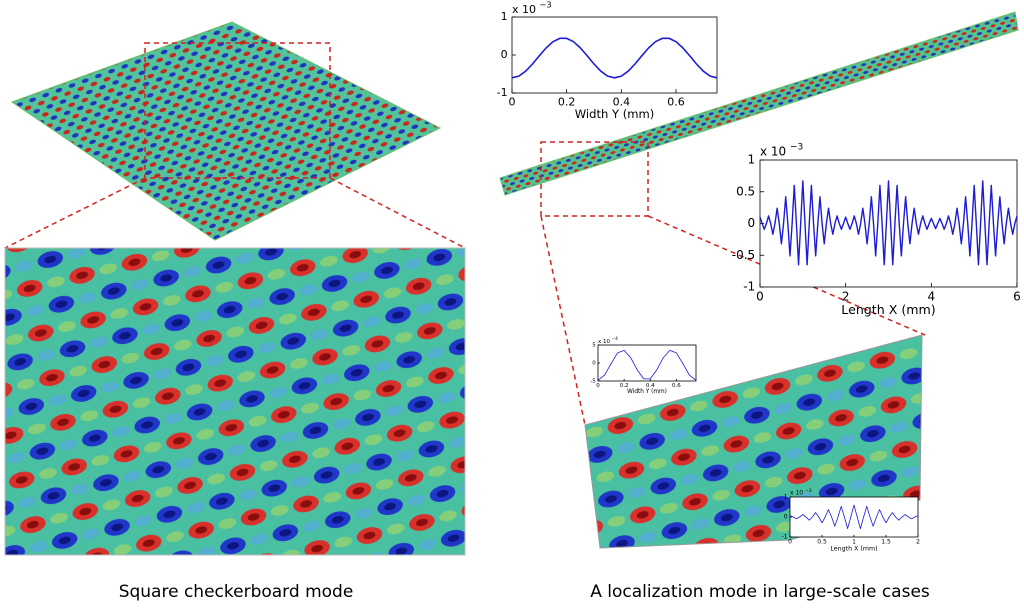  I want to click on y-tick-label: 5, so click(594, 346).